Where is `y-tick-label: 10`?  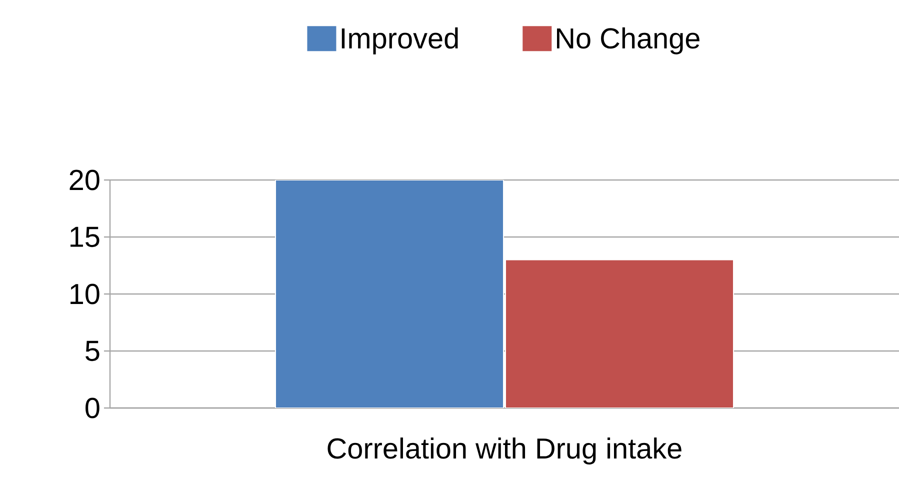
y-tick-label: 10 is located at coordinates (85, 294).